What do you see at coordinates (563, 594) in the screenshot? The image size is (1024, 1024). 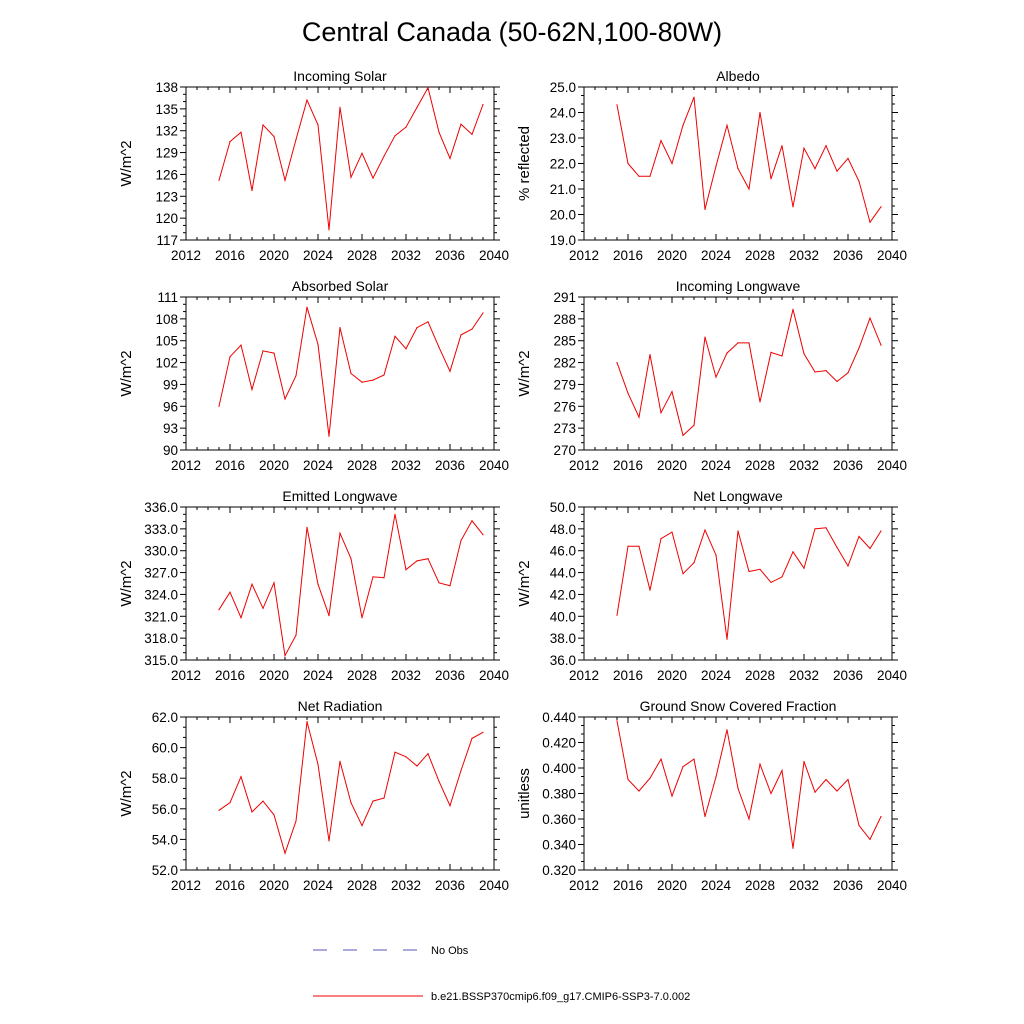 I see `y-tick-label: 42.0` at bounding box center [563, 594].